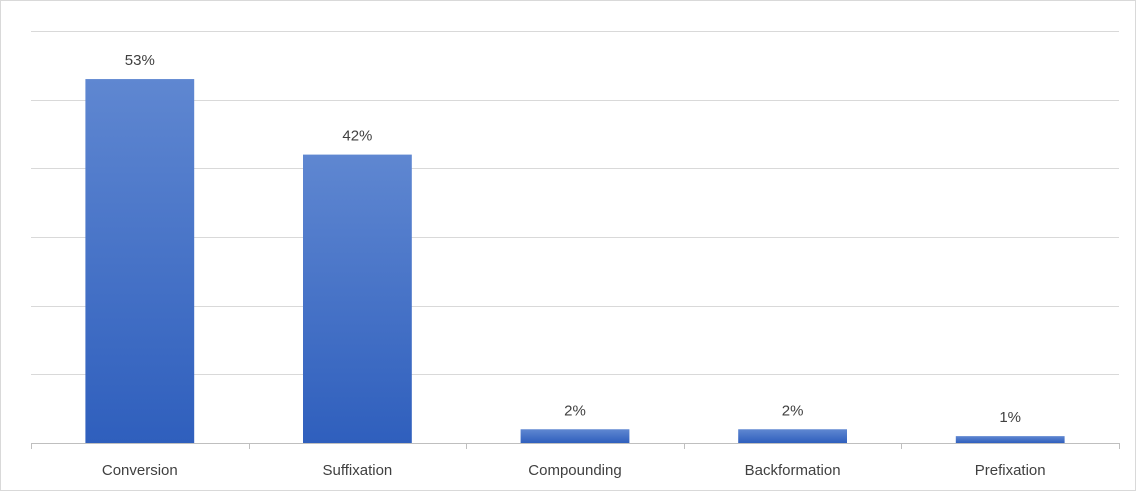 This screenshot has height=492, width=1137. I want to click on bar-prefixation, so click(1010, 439).